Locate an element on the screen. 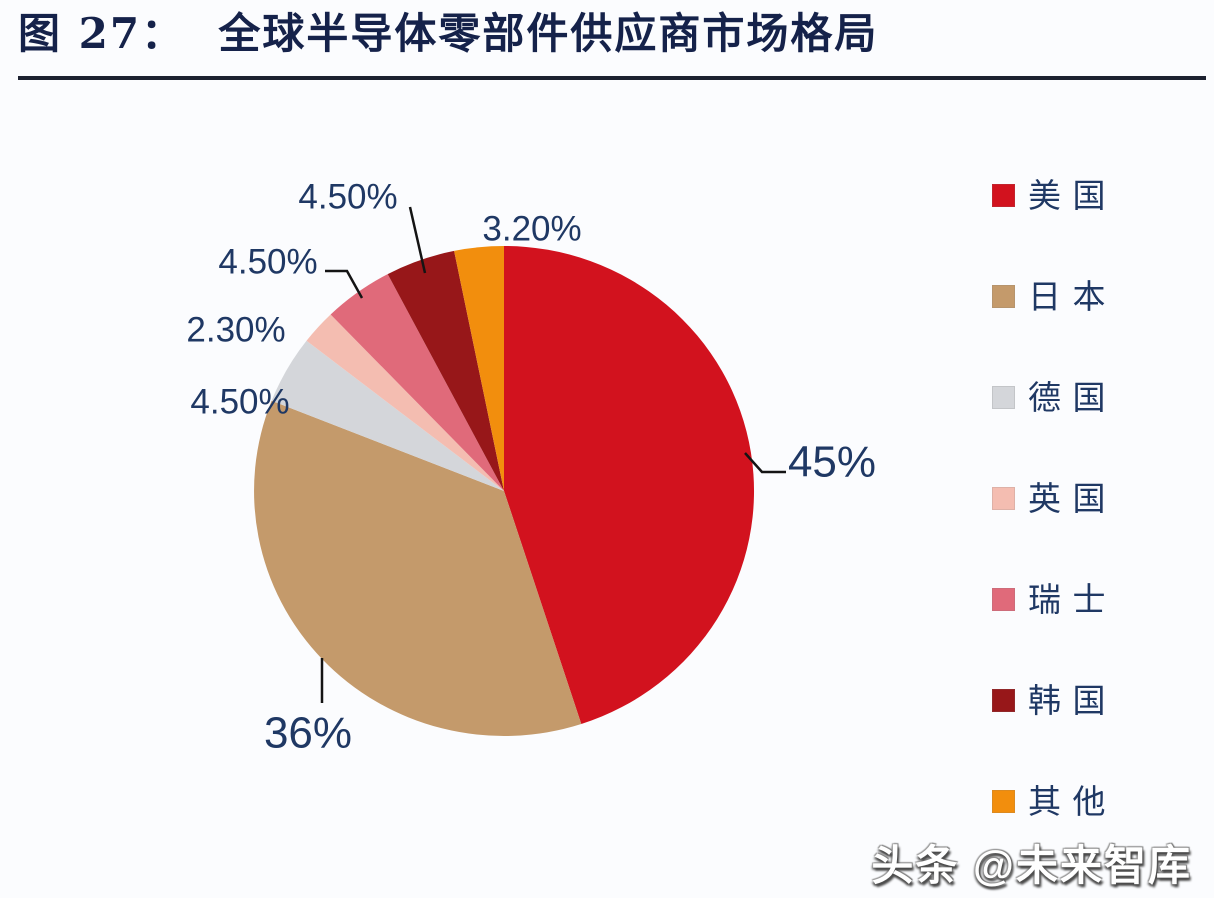 The height and width of the screenshot is (898, 1214). data-label-韩国: 4.50% is located at coordinates (347, 197).